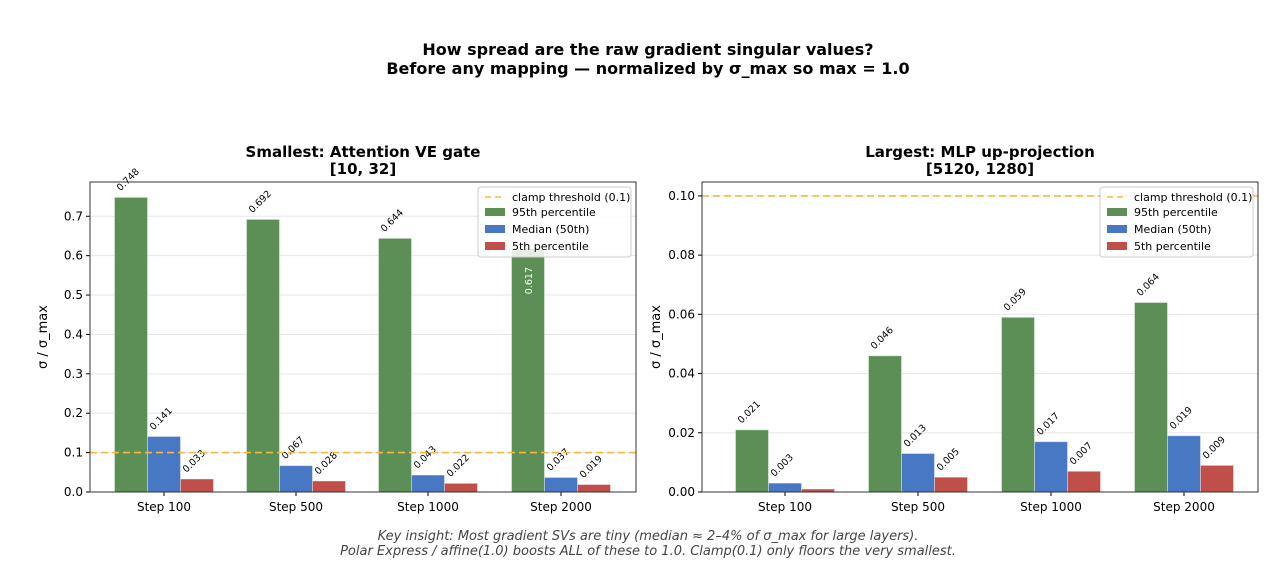  I want to click on bar-value-label: 0.067, so click(293, 448).